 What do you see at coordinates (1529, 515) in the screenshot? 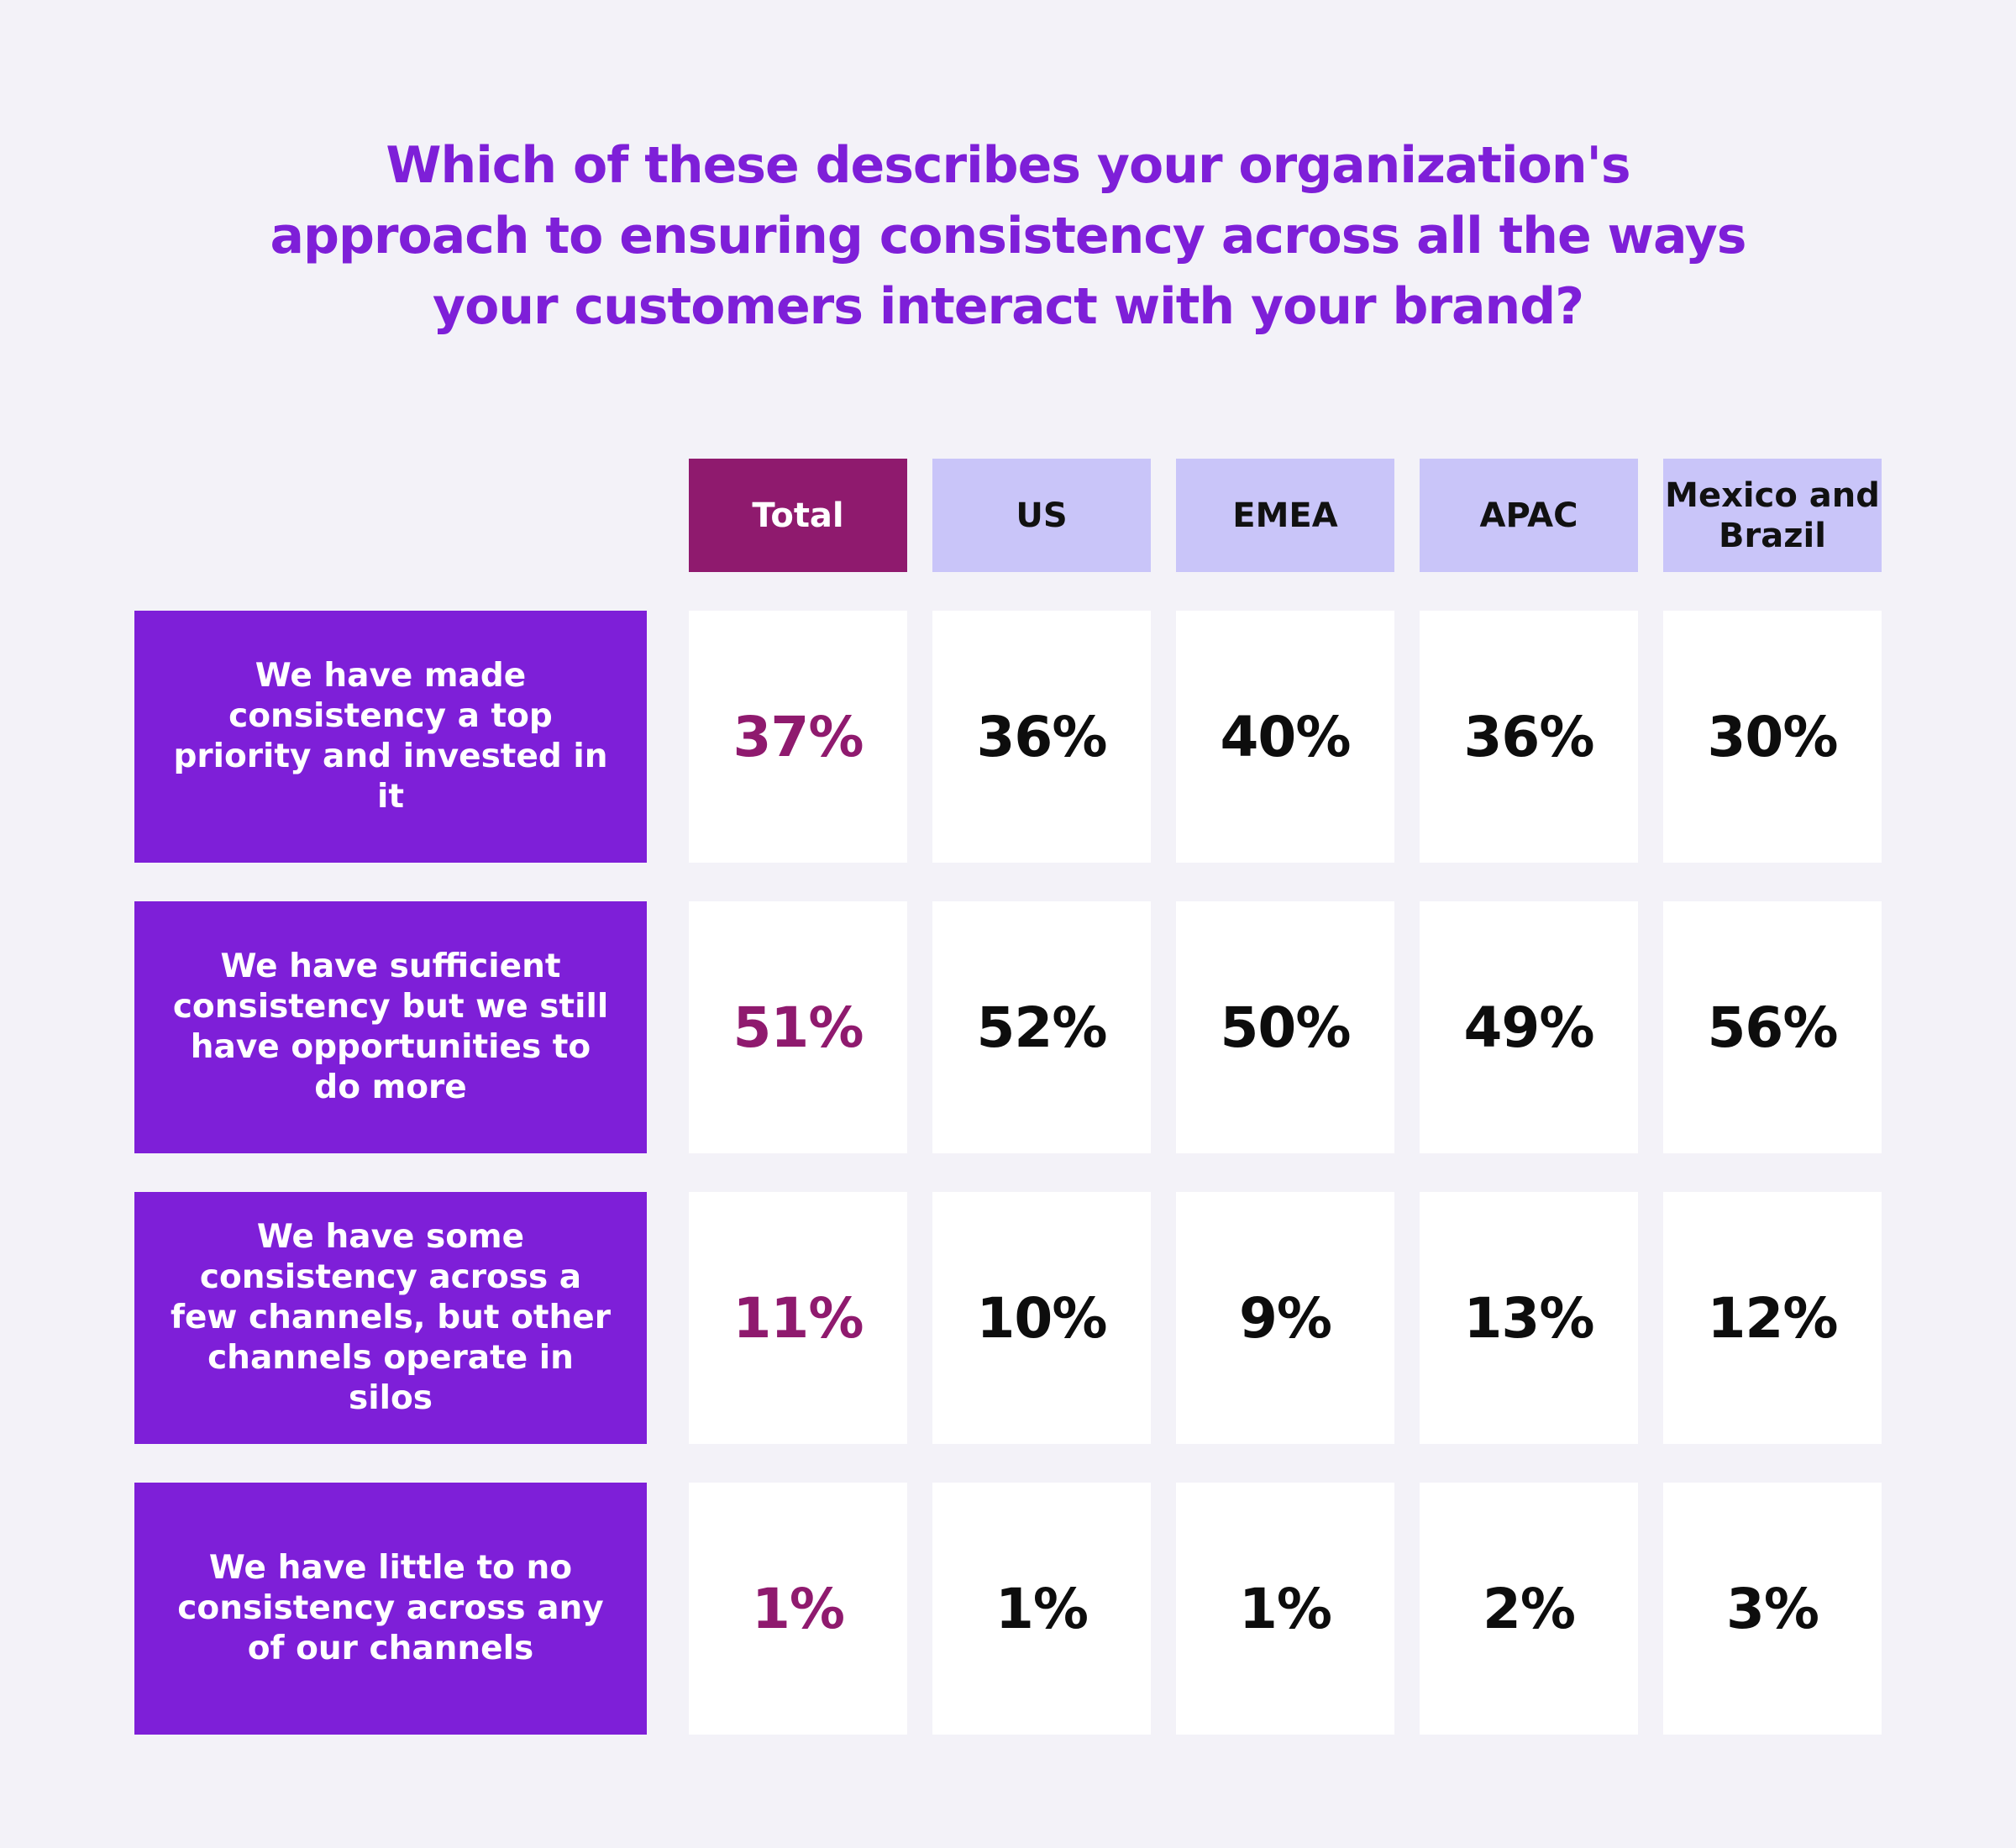
I see `column-header: APAC` at bounding box center [1529, 515].